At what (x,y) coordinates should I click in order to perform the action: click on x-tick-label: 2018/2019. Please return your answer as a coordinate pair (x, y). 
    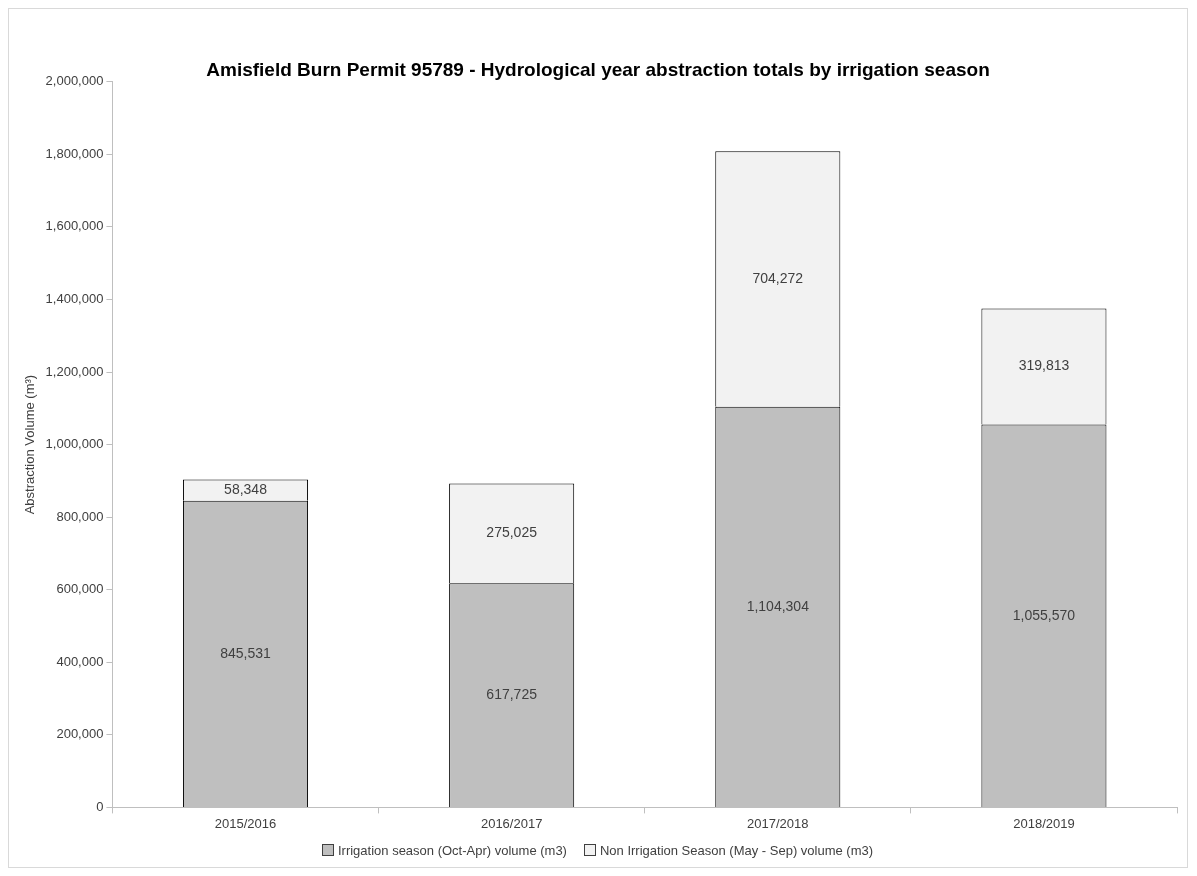
    Looking at the image, I should click on (1044, 823).